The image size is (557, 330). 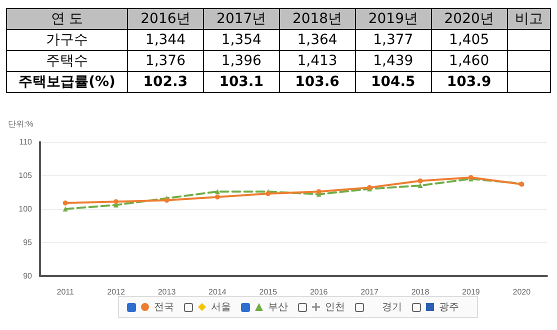 What do you see at coordinates (166, 61) in the screenshot?
I see `data-label: 1,376` at bounding box center [166, 61].